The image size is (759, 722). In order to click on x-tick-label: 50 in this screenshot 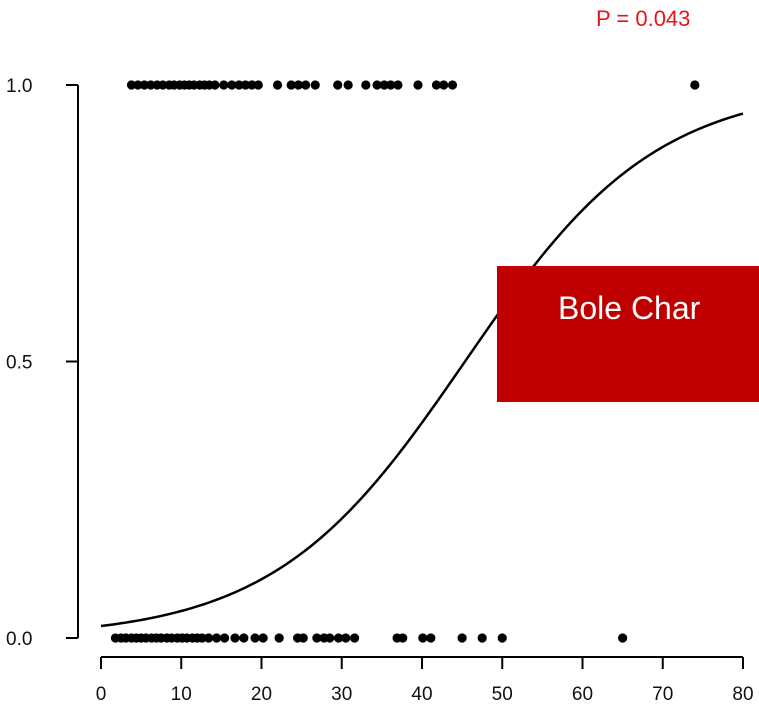, I will do `click(502, 694)`.